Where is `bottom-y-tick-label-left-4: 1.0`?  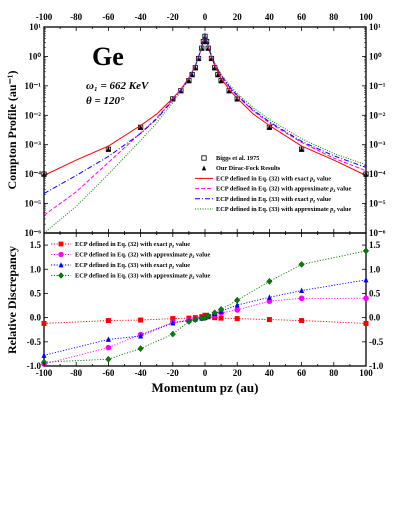 bottom-y-tick-label-left-4: 1.0 is located at coordinates (36, 269).